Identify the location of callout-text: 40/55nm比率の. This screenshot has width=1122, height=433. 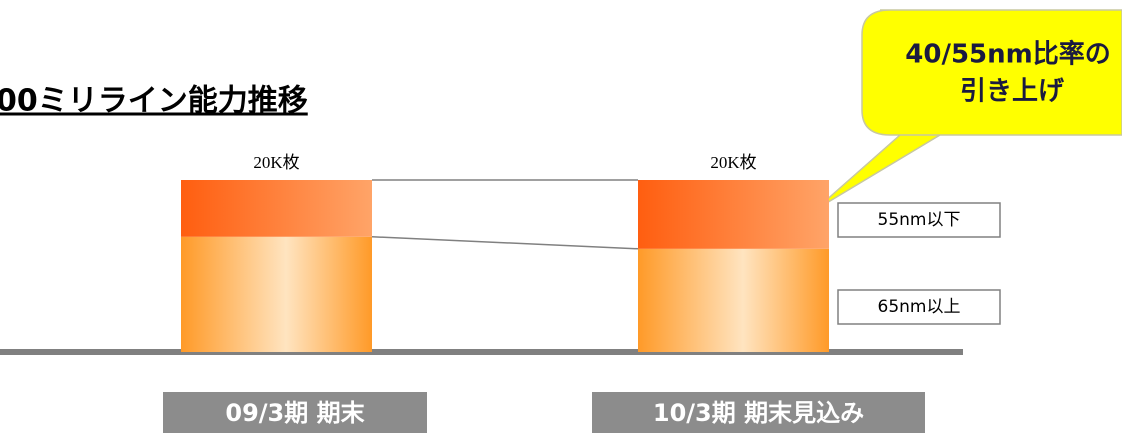
(1007, 54).